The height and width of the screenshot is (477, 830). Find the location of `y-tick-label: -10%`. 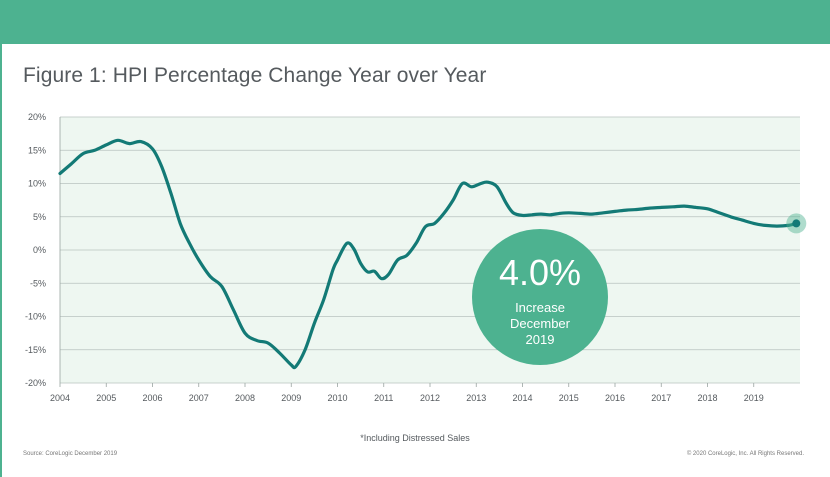

y-tick-label: -10% is located at coordinates (35, 317).